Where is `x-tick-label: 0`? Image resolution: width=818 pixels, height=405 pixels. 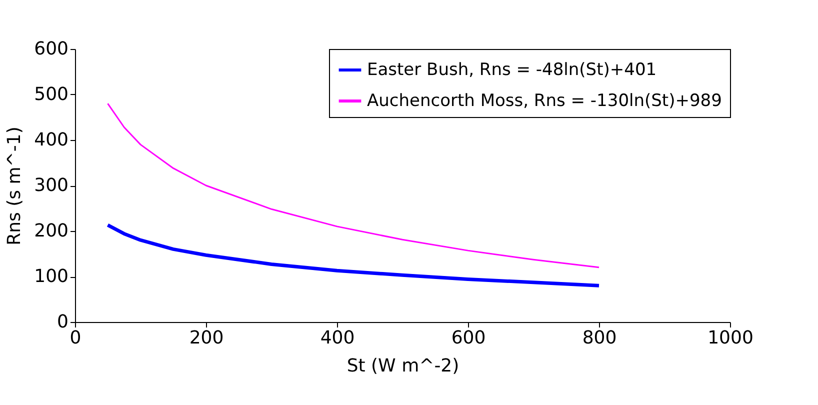 x-tick-label: 0 is located at coordinates (76, 338).